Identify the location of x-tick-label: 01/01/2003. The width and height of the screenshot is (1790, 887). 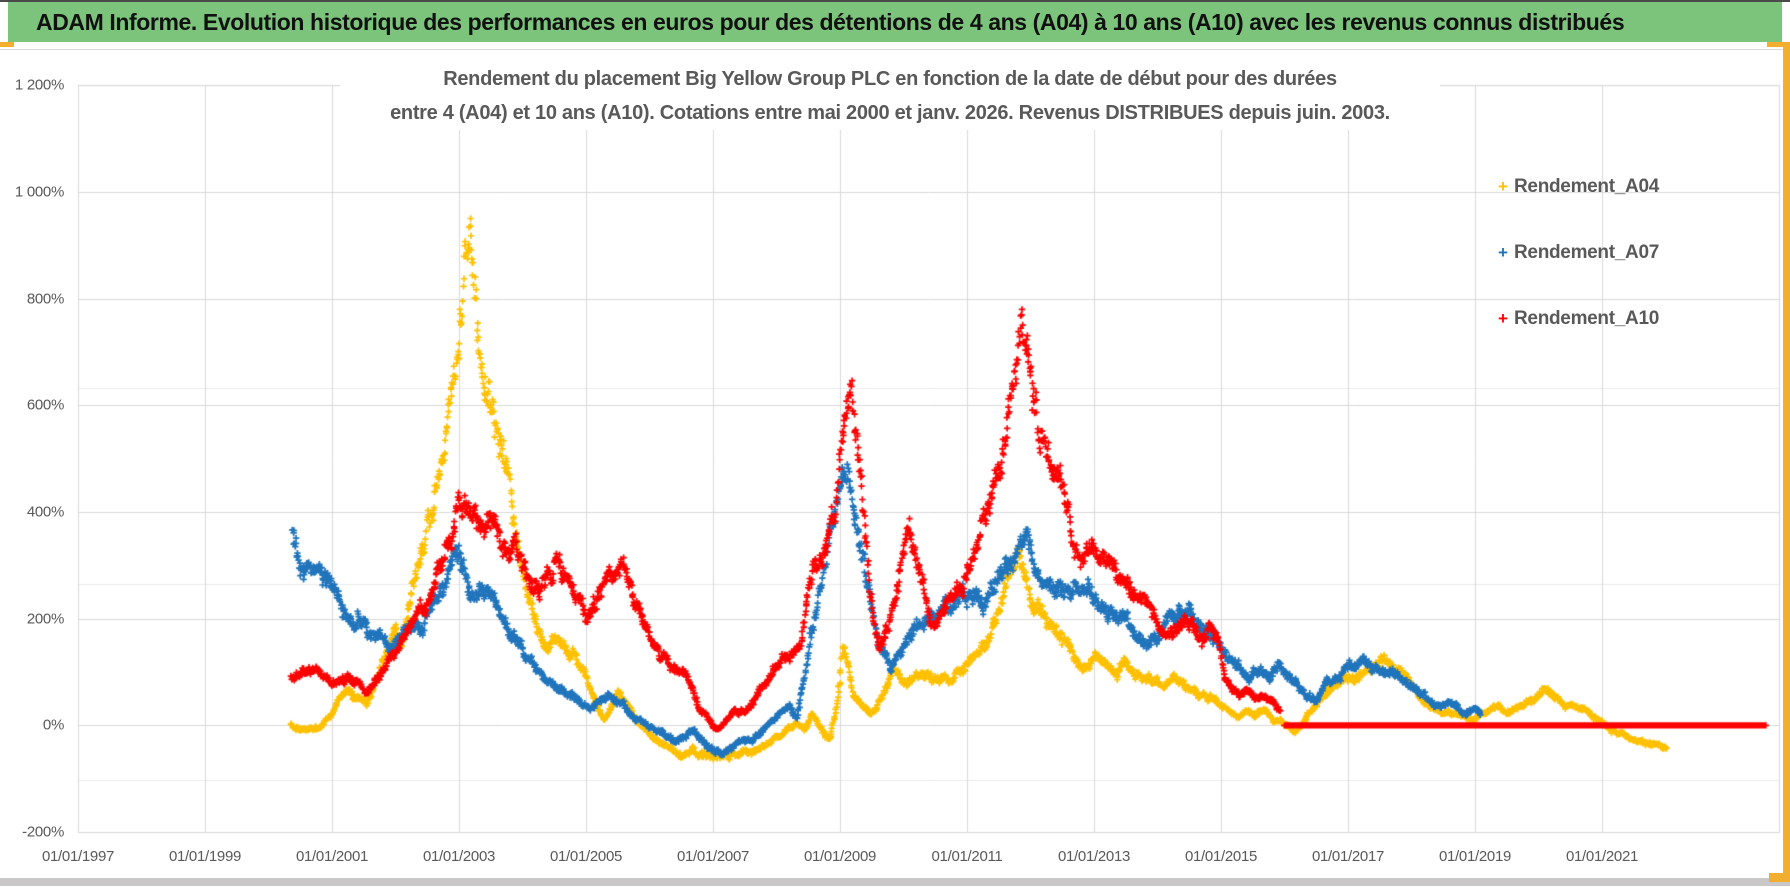
(459, 856).